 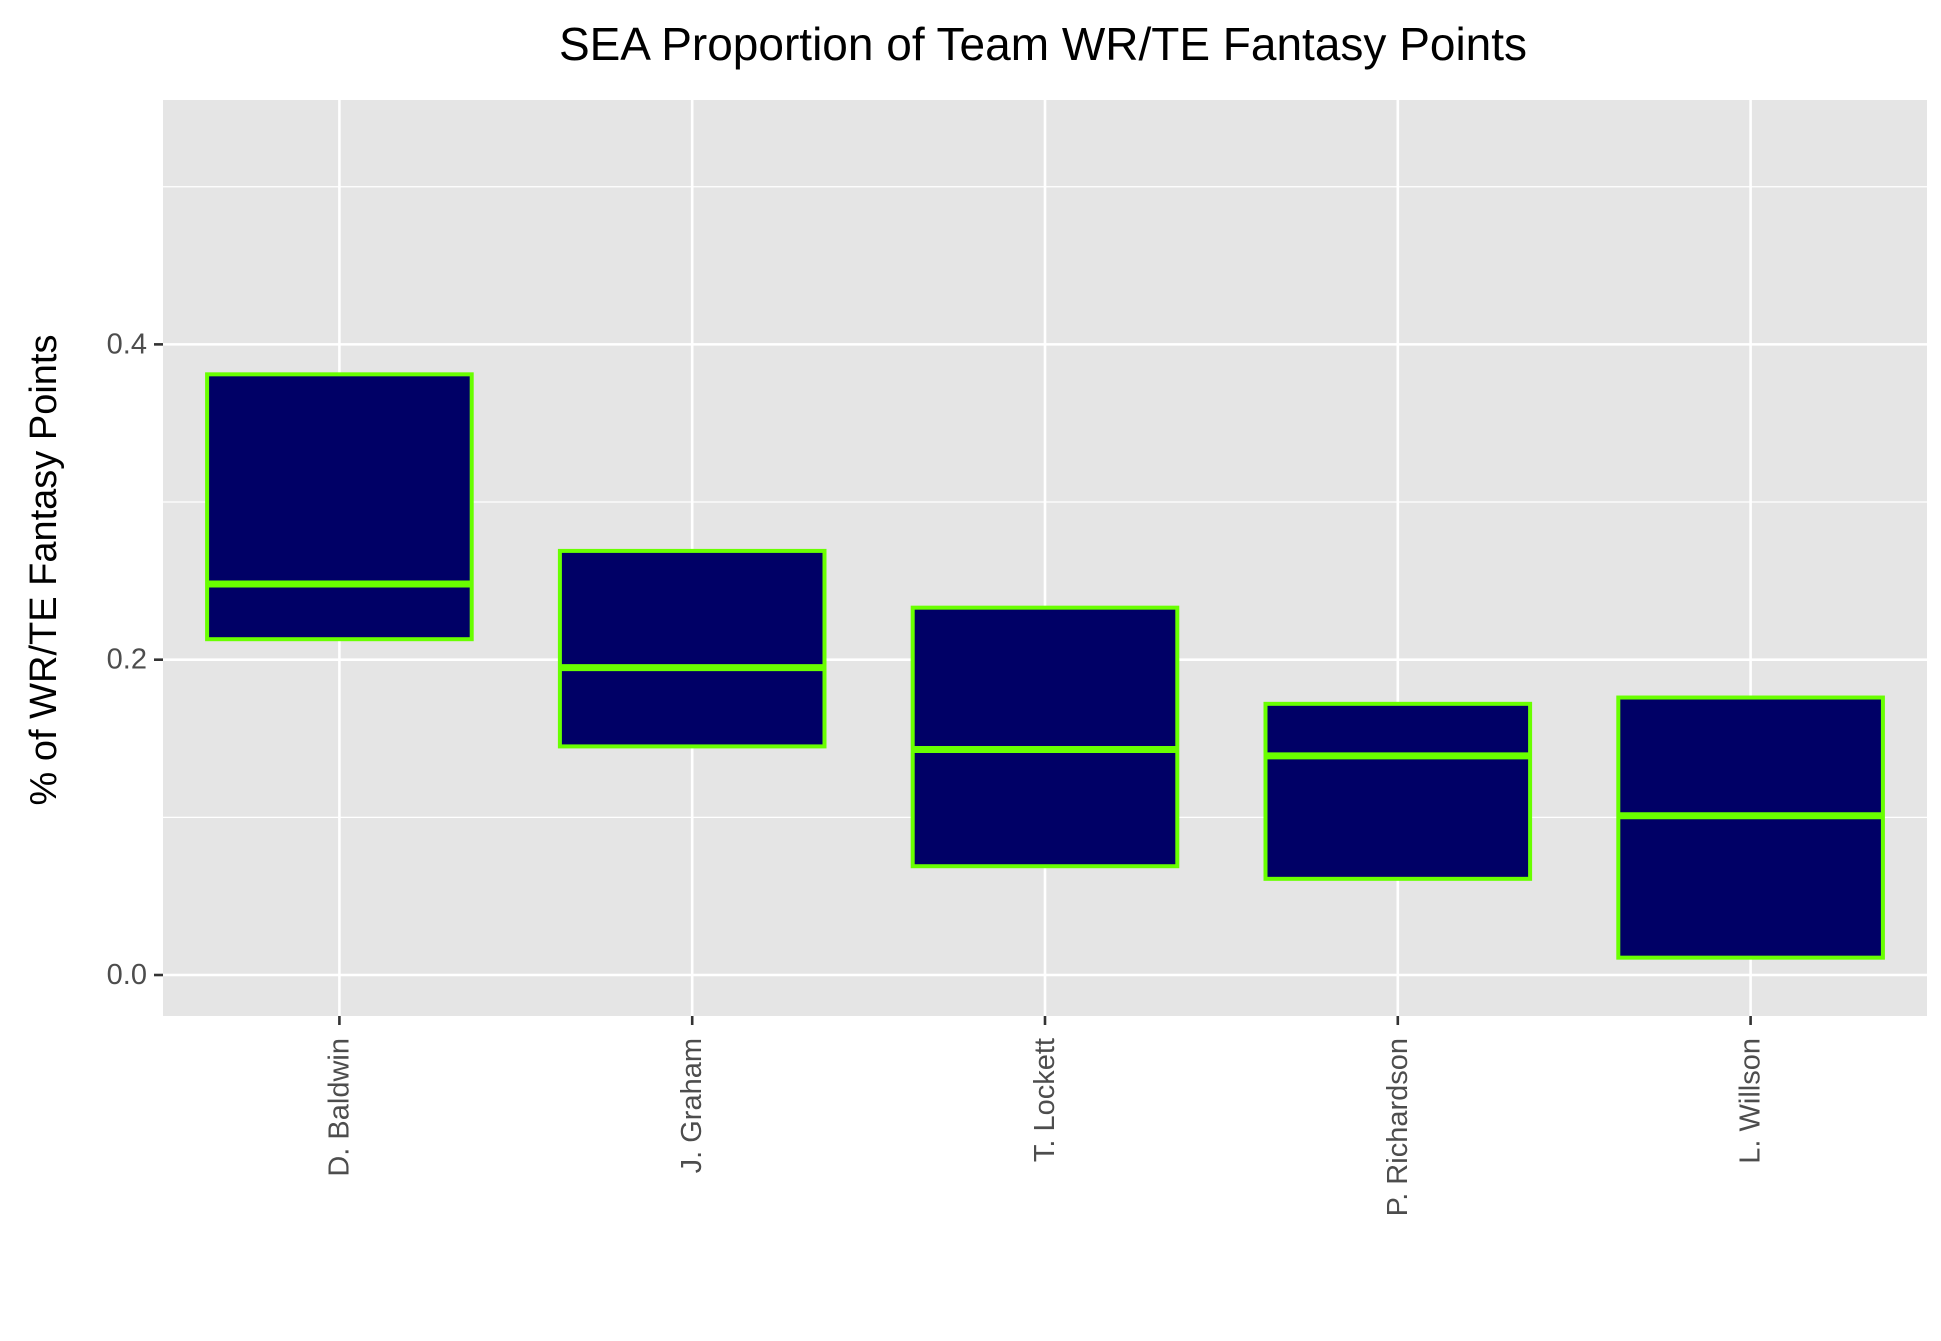 I want to click on x-tick-label: L. Willson, so click(x=1751, y=1101).